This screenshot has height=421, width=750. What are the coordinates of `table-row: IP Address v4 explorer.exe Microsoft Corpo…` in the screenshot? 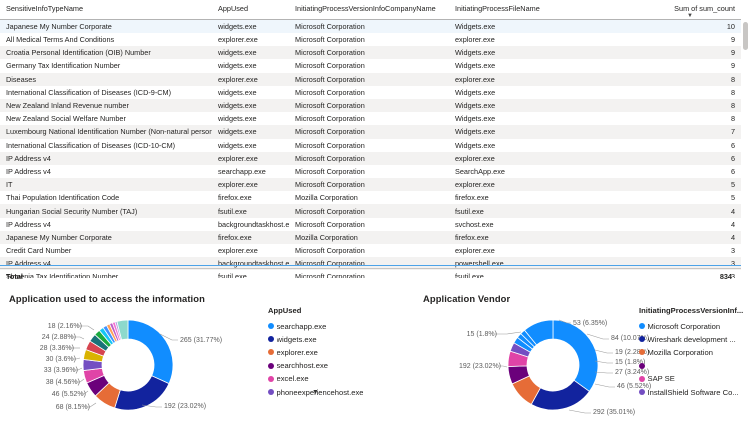 It's located at (370, 158).